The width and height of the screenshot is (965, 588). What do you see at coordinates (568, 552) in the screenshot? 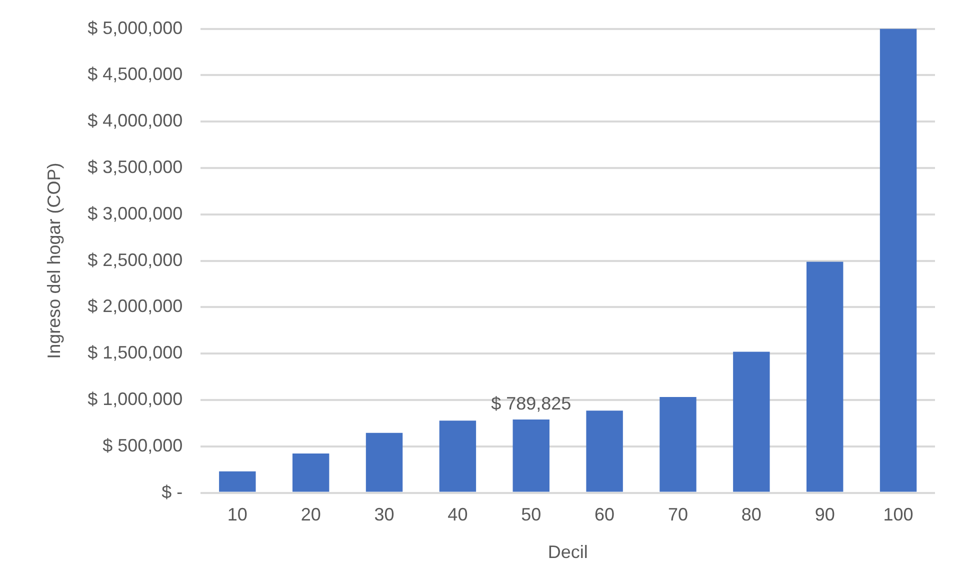
I see `x-axis-title: Decil` at bounding box center [568, 552].